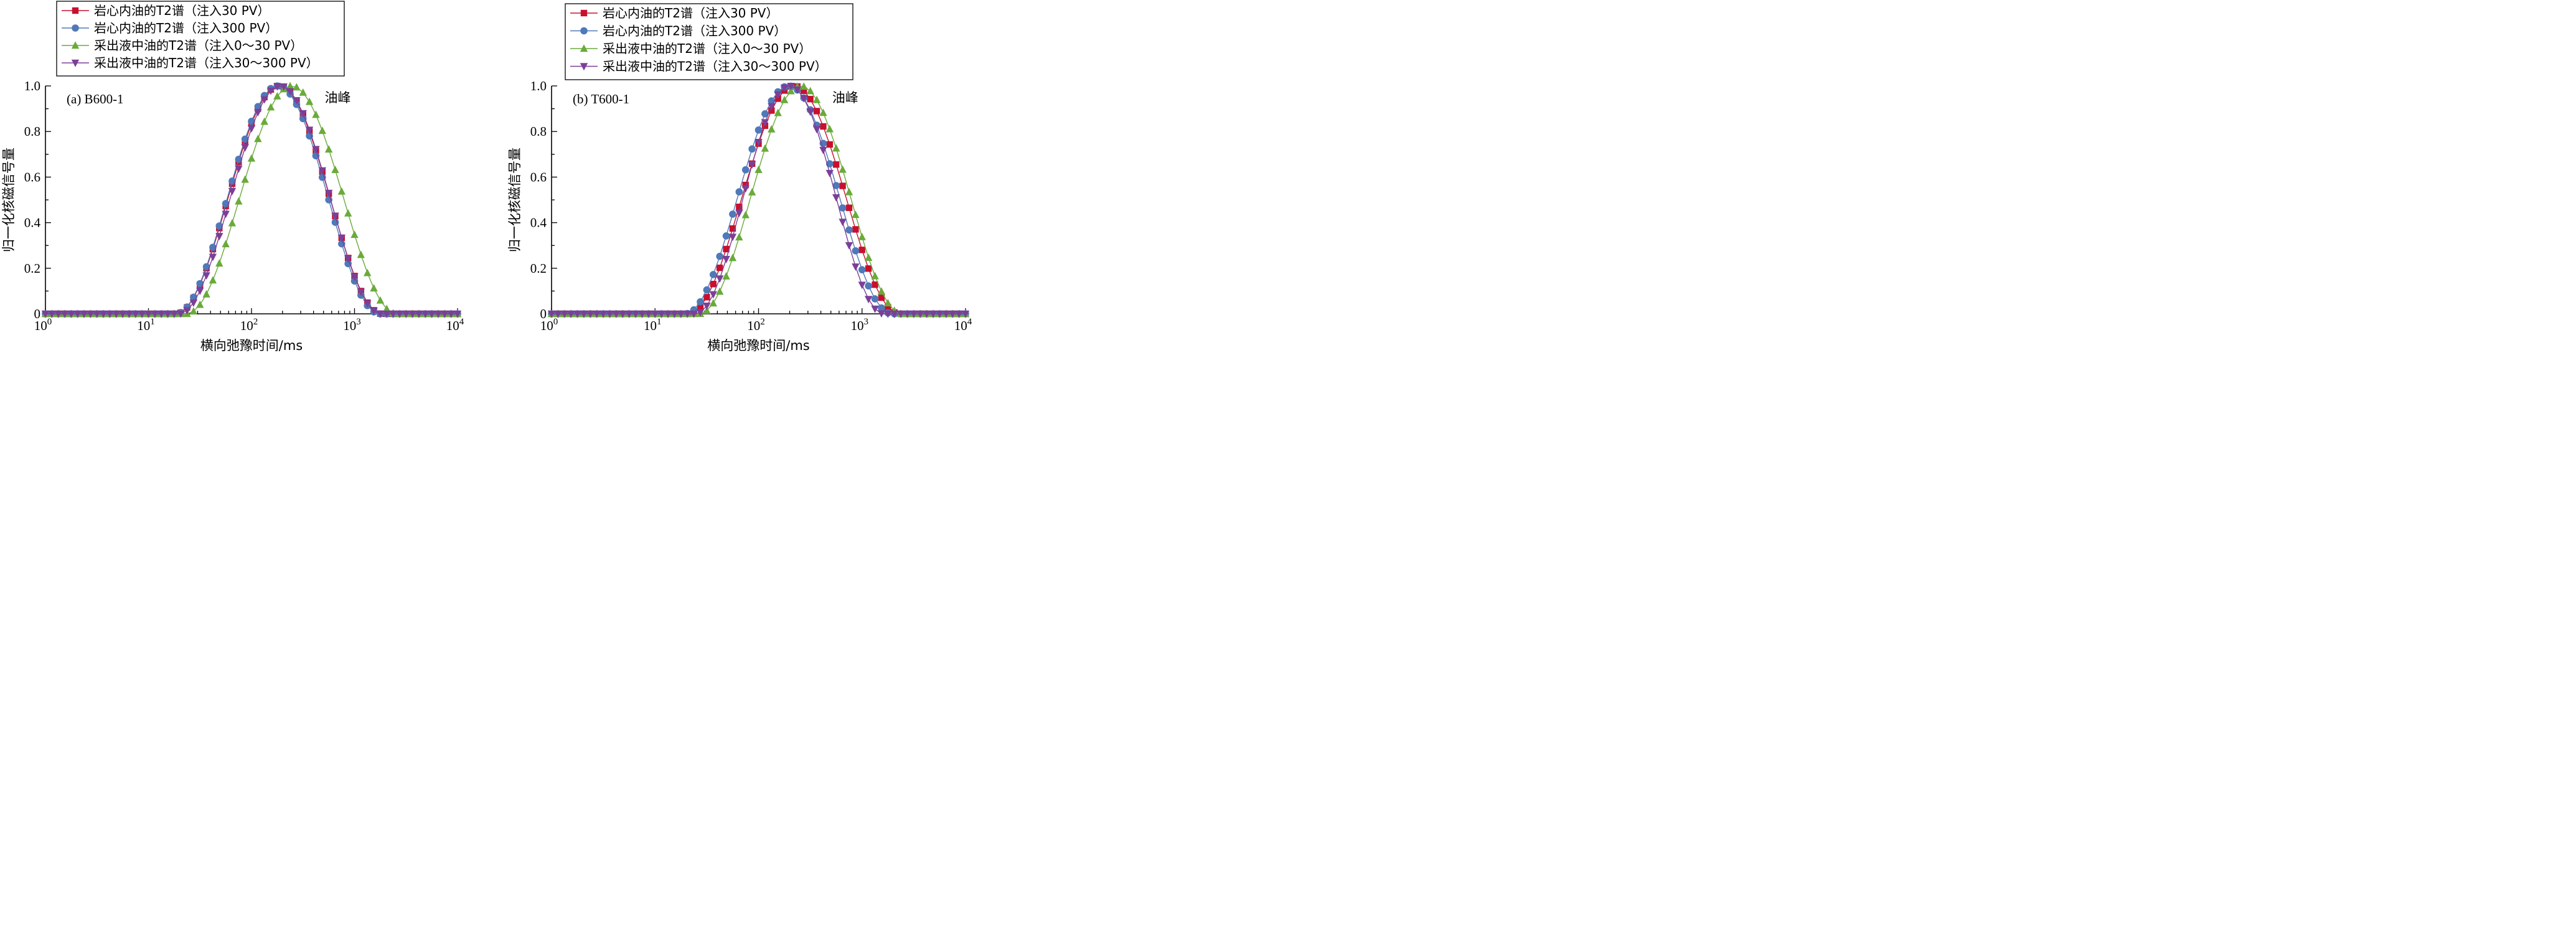 The image size is (2576, 939). Describe the element at coordinates (963, 325) in the screenshot. I see `x-tick-label: 10⁴` at that location.